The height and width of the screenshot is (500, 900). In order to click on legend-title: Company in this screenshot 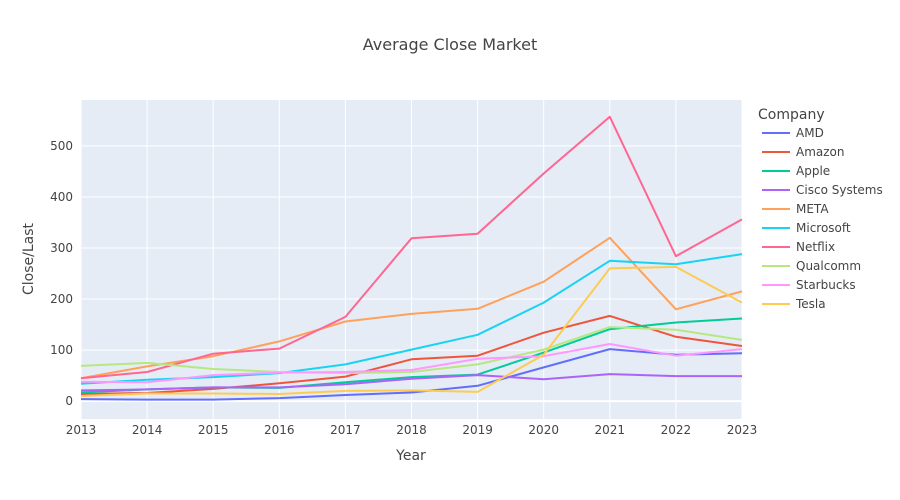, I will do `click(791, 115)`.